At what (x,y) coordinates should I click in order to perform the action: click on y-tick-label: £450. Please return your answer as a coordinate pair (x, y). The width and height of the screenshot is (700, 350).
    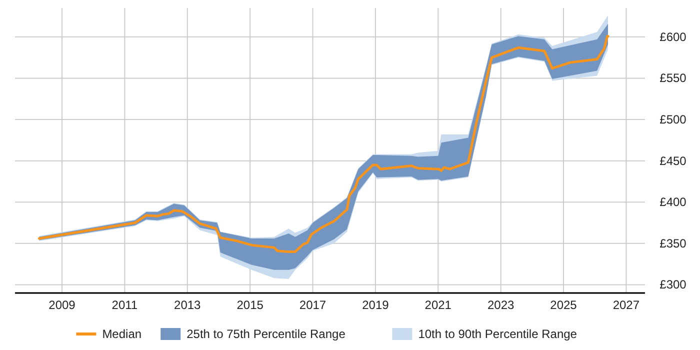
    Looking at the image, I should click on (673, 161).